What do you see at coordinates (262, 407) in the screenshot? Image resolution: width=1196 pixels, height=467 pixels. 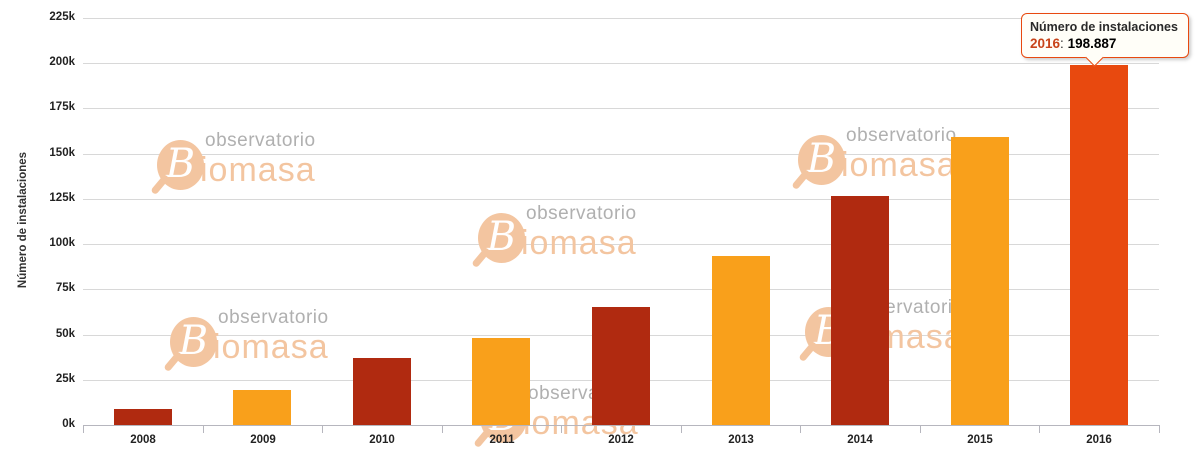 I see `bar-2009` at bounding box center [262, 407].